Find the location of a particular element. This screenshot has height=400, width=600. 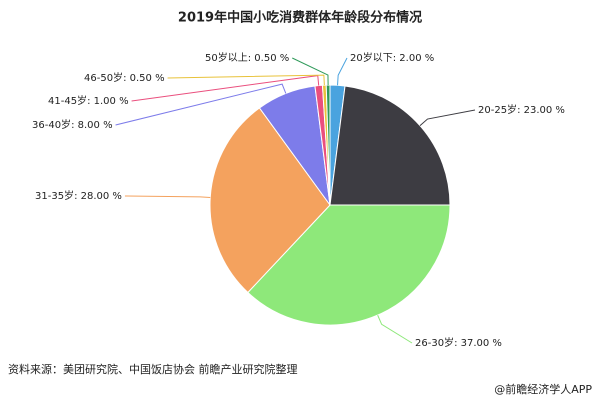

label-category: 26-30岁 is located at coordinates (434, 342).